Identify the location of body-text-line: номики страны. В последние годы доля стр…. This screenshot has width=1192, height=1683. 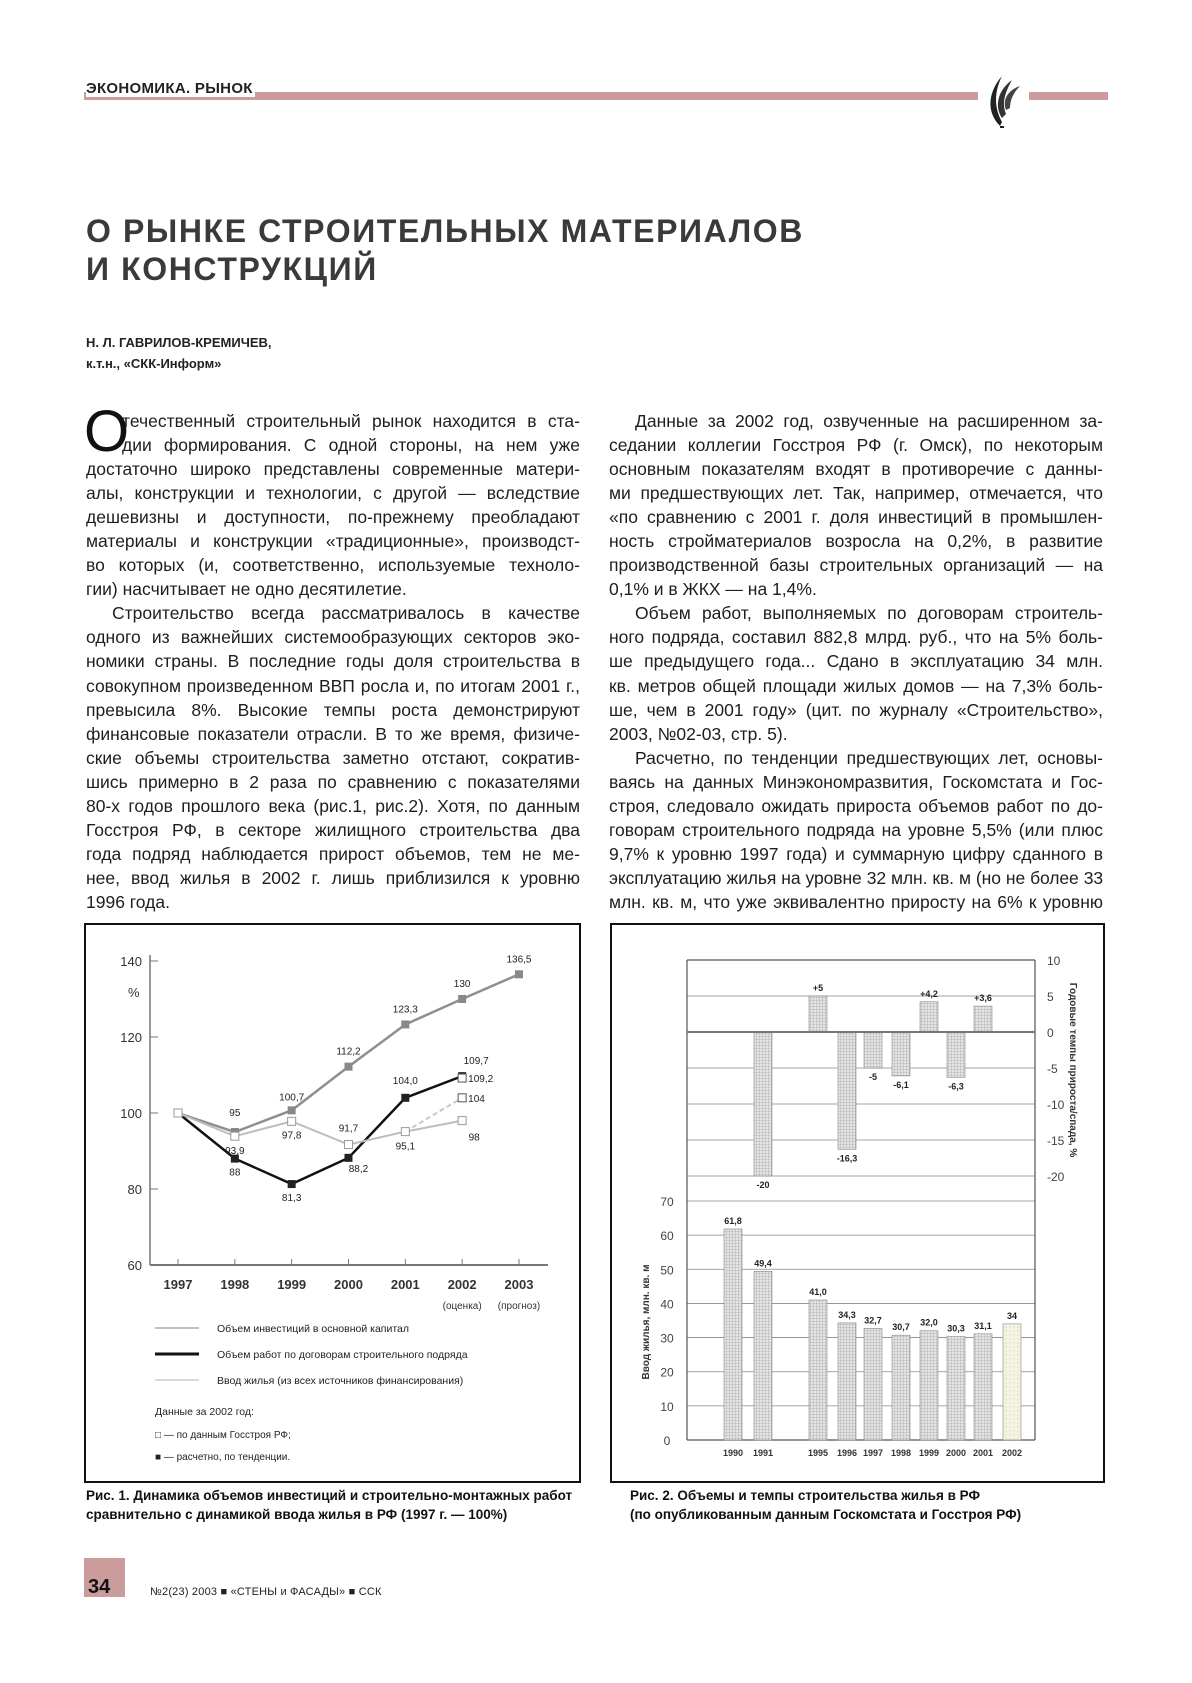
(333, 661).